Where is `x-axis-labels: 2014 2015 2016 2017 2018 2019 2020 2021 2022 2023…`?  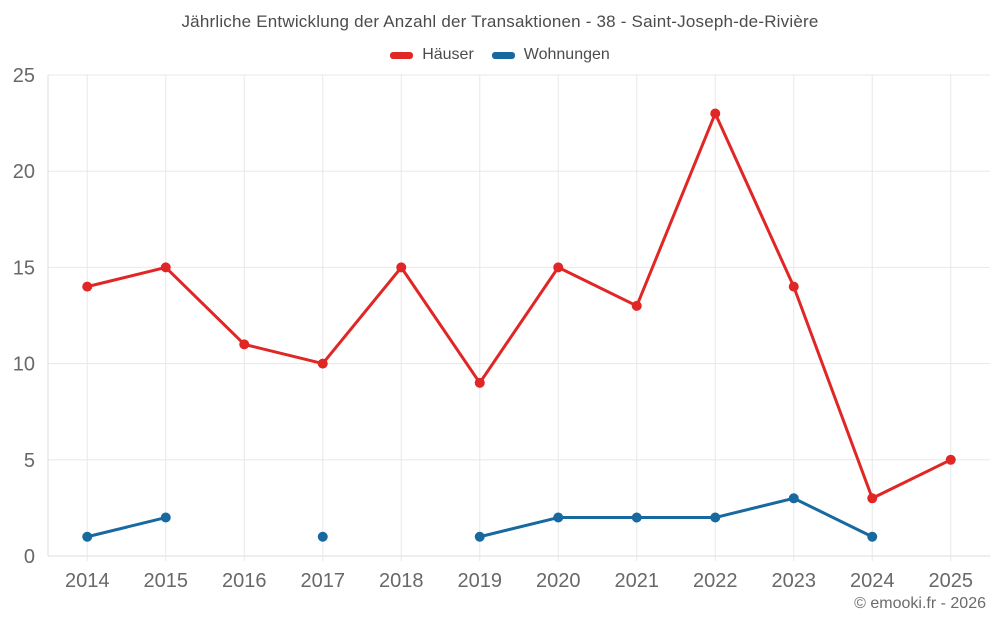 x-axis-labels: 2014 2015 2016 2017 2018 2019 2020 2021 2022 2023… is located at coordinates (519, 581).